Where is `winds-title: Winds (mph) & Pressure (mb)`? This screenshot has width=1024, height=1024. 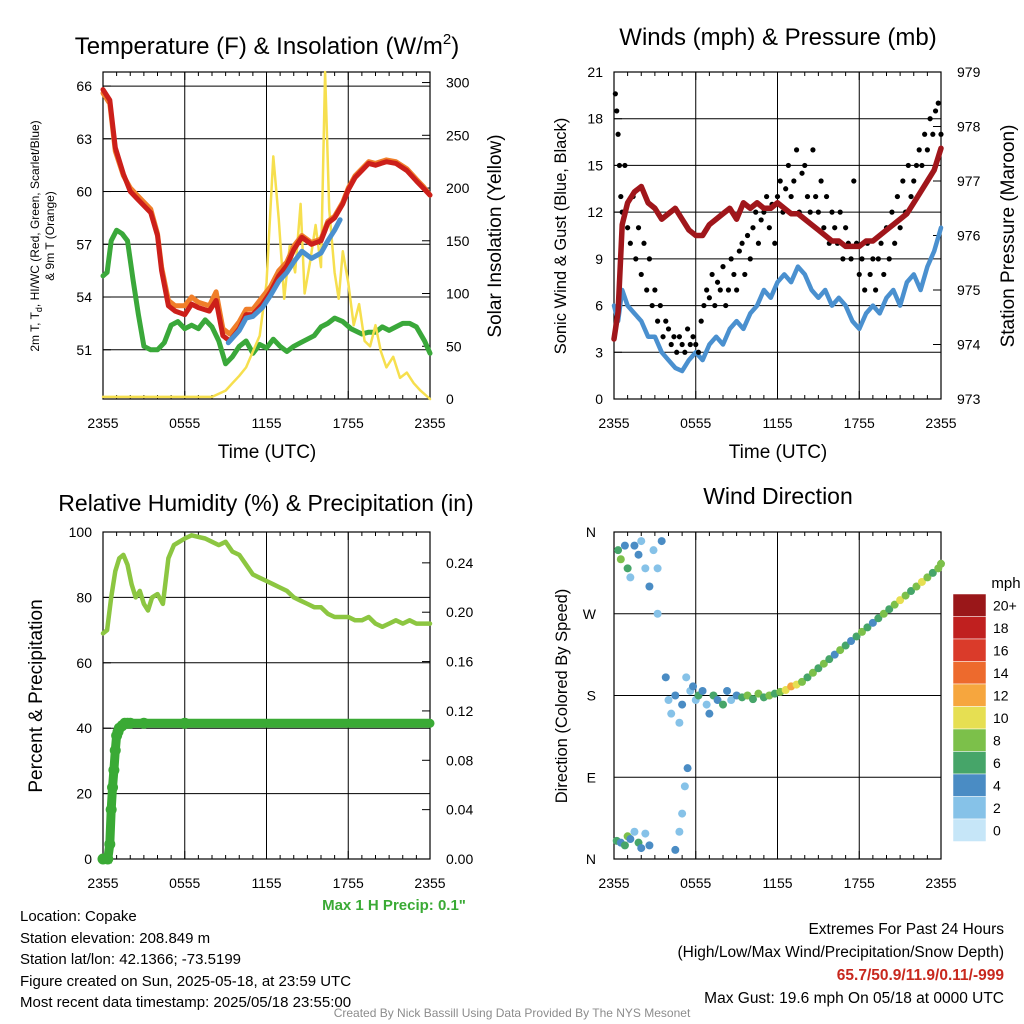 winds-title: Winds (mph) & Pressure (mb) is located at coordinates (777, 37).